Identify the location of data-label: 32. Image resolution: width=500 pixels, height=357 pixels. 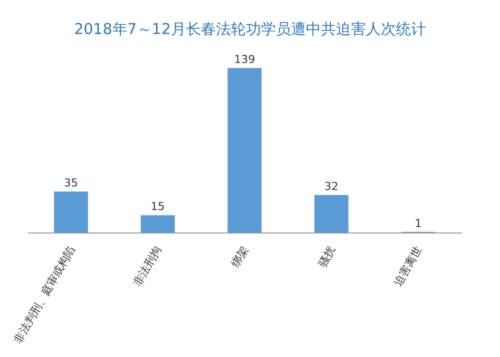
(331, 187).